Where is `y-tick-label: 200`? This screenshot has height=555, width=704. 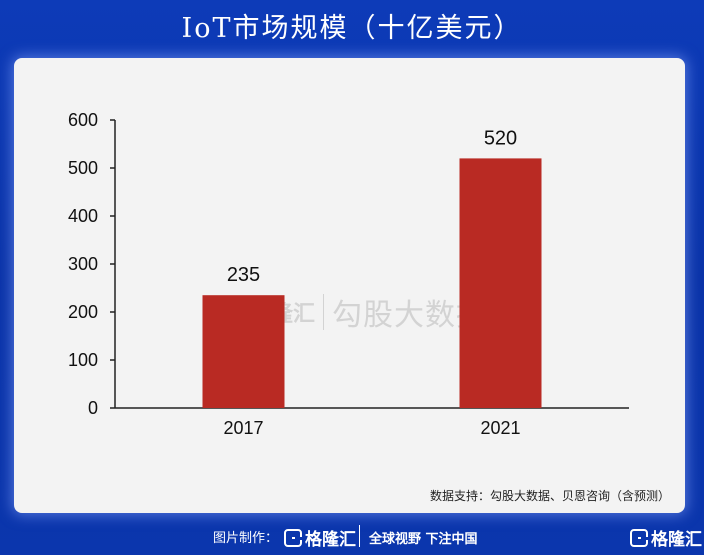 y-tick-label: 200 is located at coordinates (83, 312).